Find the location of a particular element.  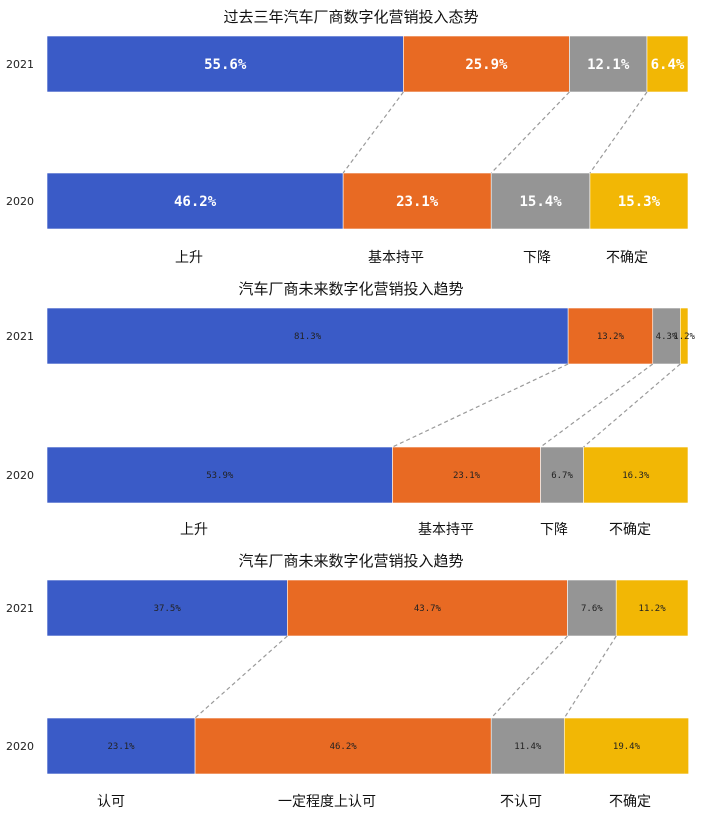

data-label: 11.2% is located at coordinates (653, 609).